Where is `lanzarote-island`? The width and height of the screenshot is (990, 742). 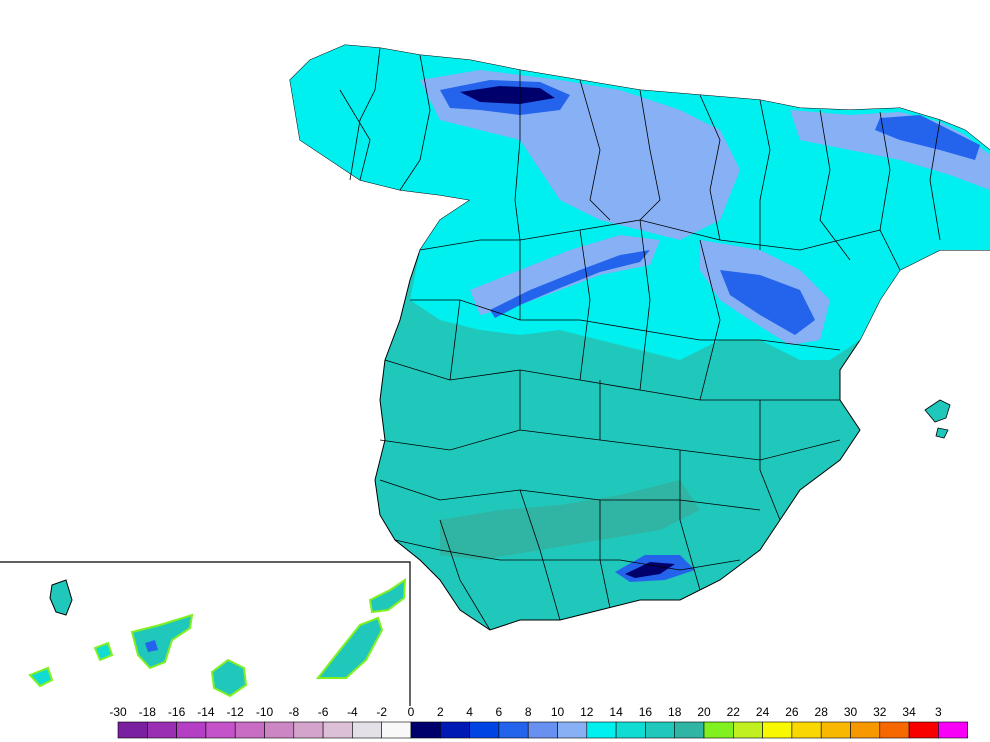 lanzarote-island is located at coordinates (387, 596).